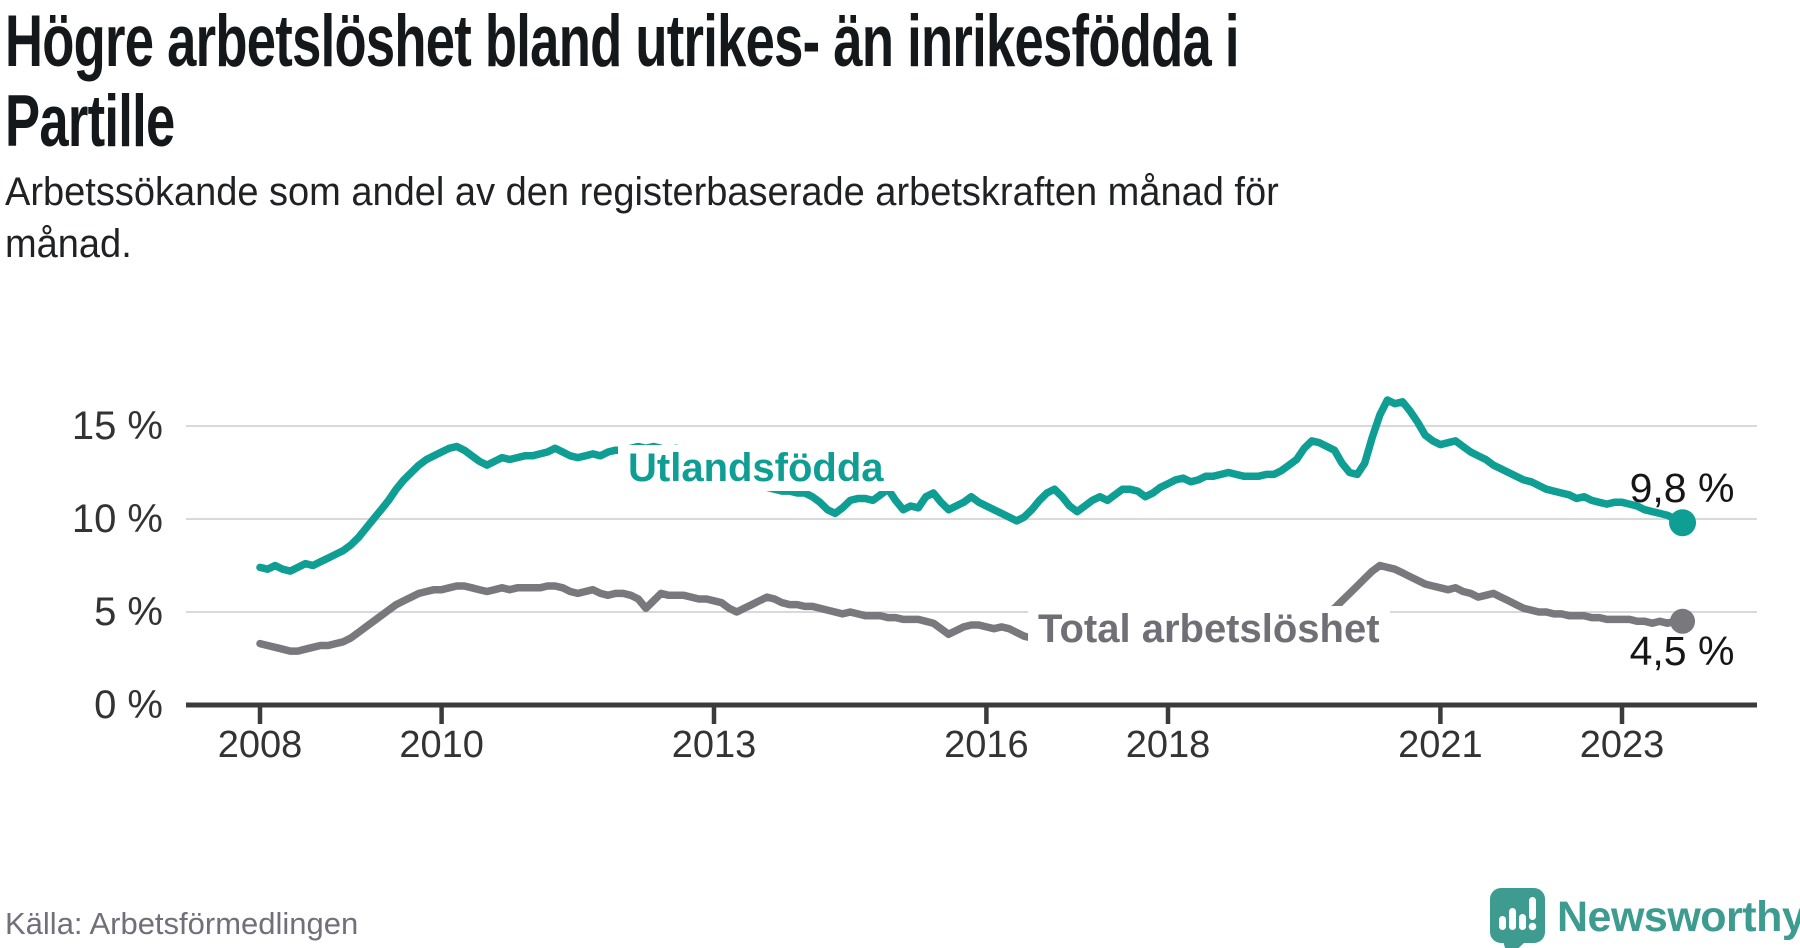 This screenshot has width=1800, height=948. I want to click on x-tick-label: 2023, so click(1622, 745).